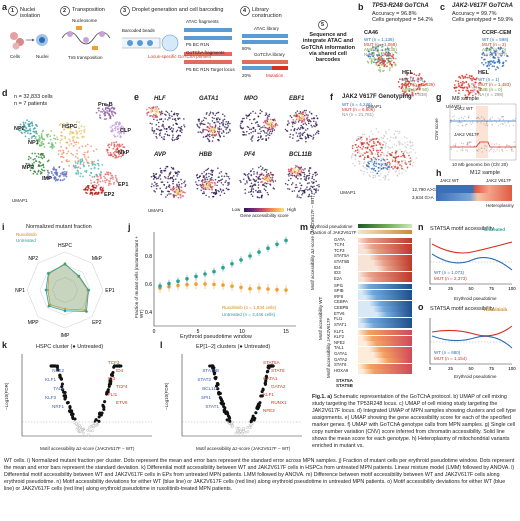  Describe the element at coordinates (475, 298) in the screenshot. I see `panel-n-xlabel: Erythroid pseudotime` at that location.